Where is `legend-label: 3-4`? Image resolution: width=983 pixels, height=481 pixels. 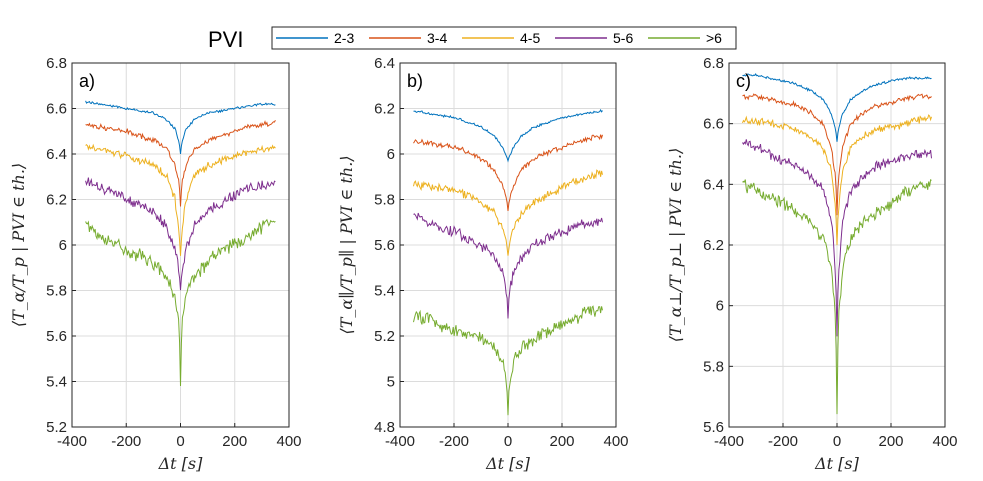
legend-label: 3-4 is located at coordinates (437, 38).